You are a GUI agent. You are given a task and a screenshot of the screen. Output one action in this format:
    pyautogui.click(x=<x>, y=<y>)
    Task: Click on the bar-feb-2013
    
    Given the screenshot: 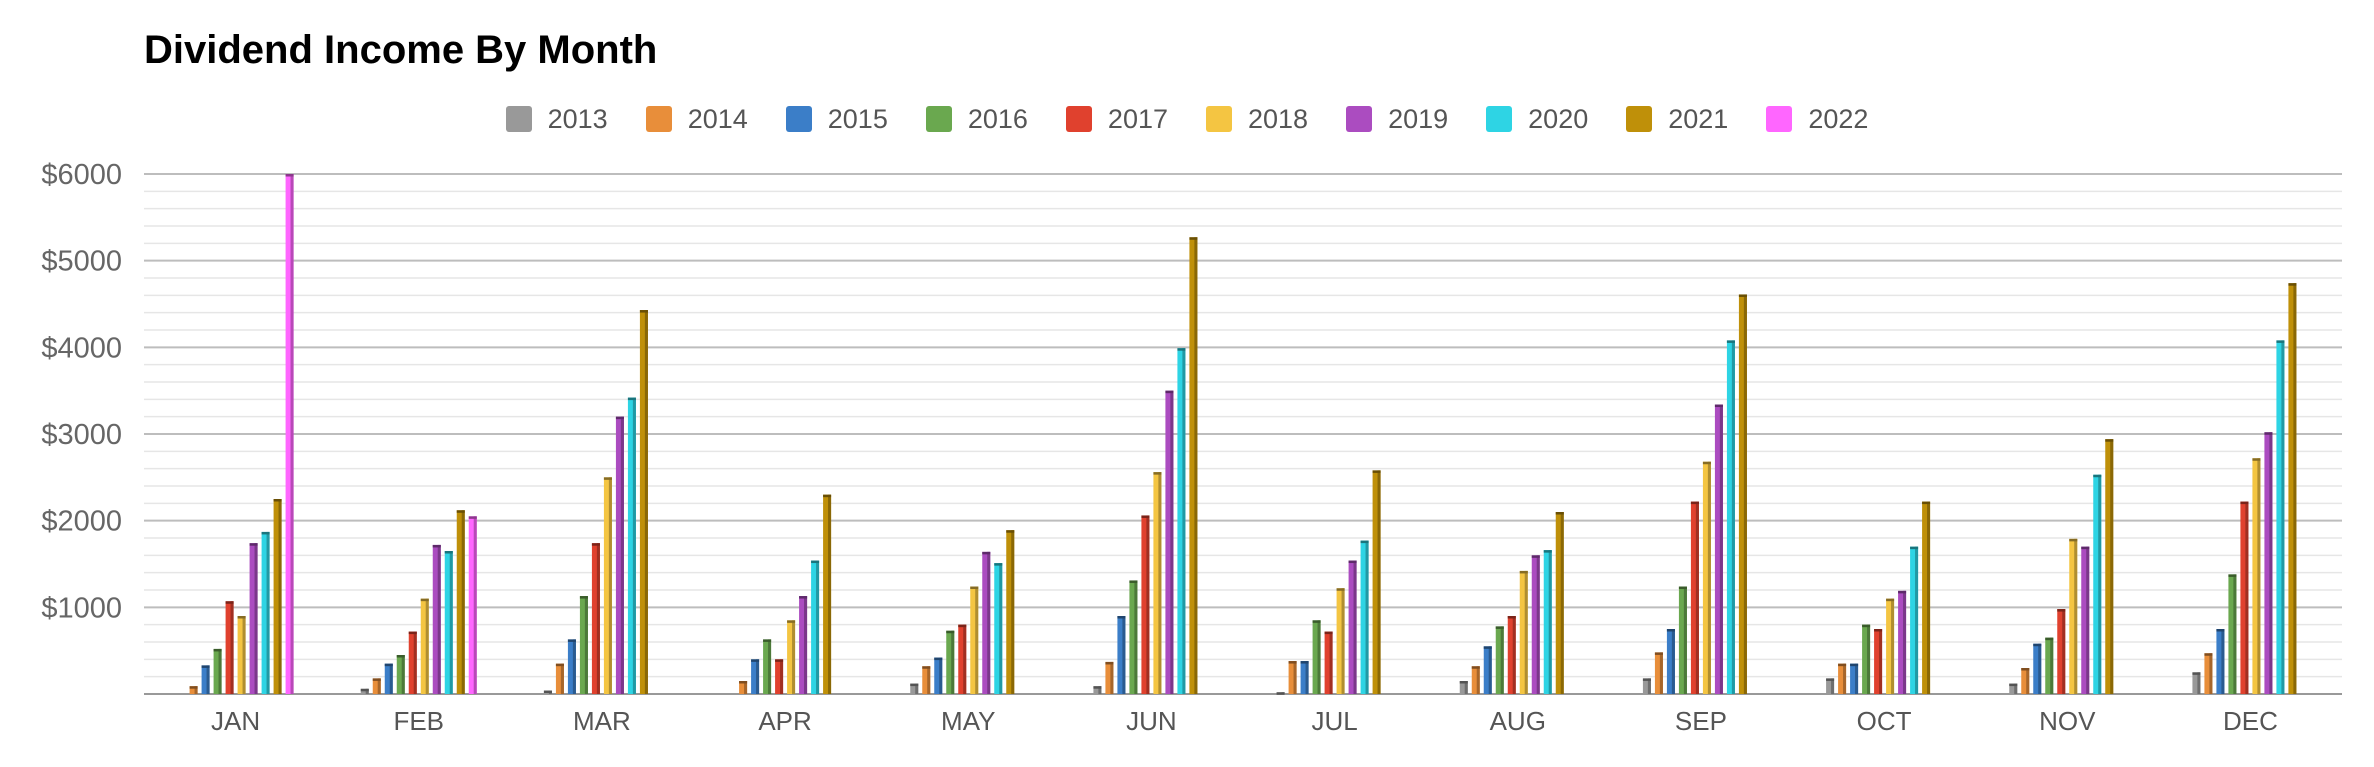 What is the action you would take?
    pyautogui.click(x=364, y=691)
    